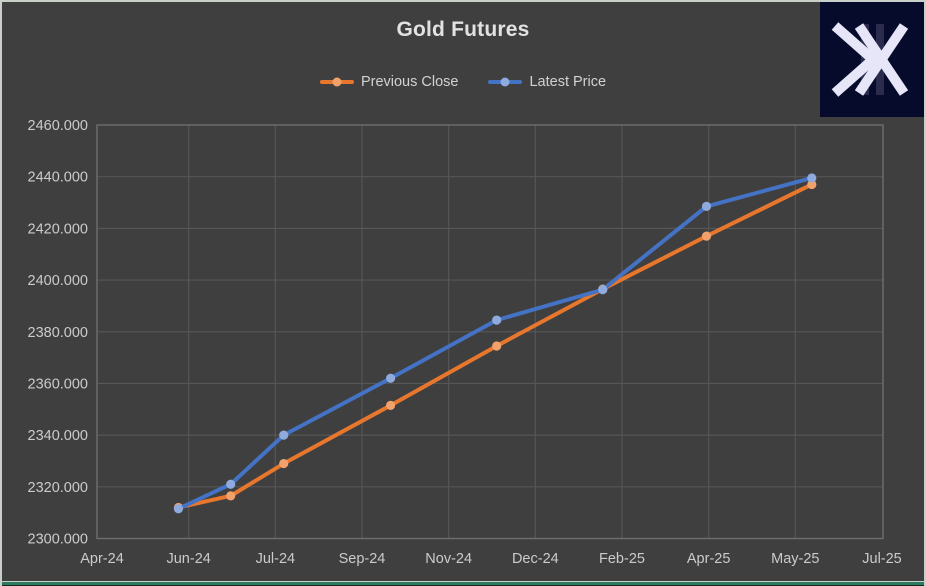 Image resolution: width=926 pixels, height=586 pixels. I want to click on previous-close-line-swatch, so click(336, 82).